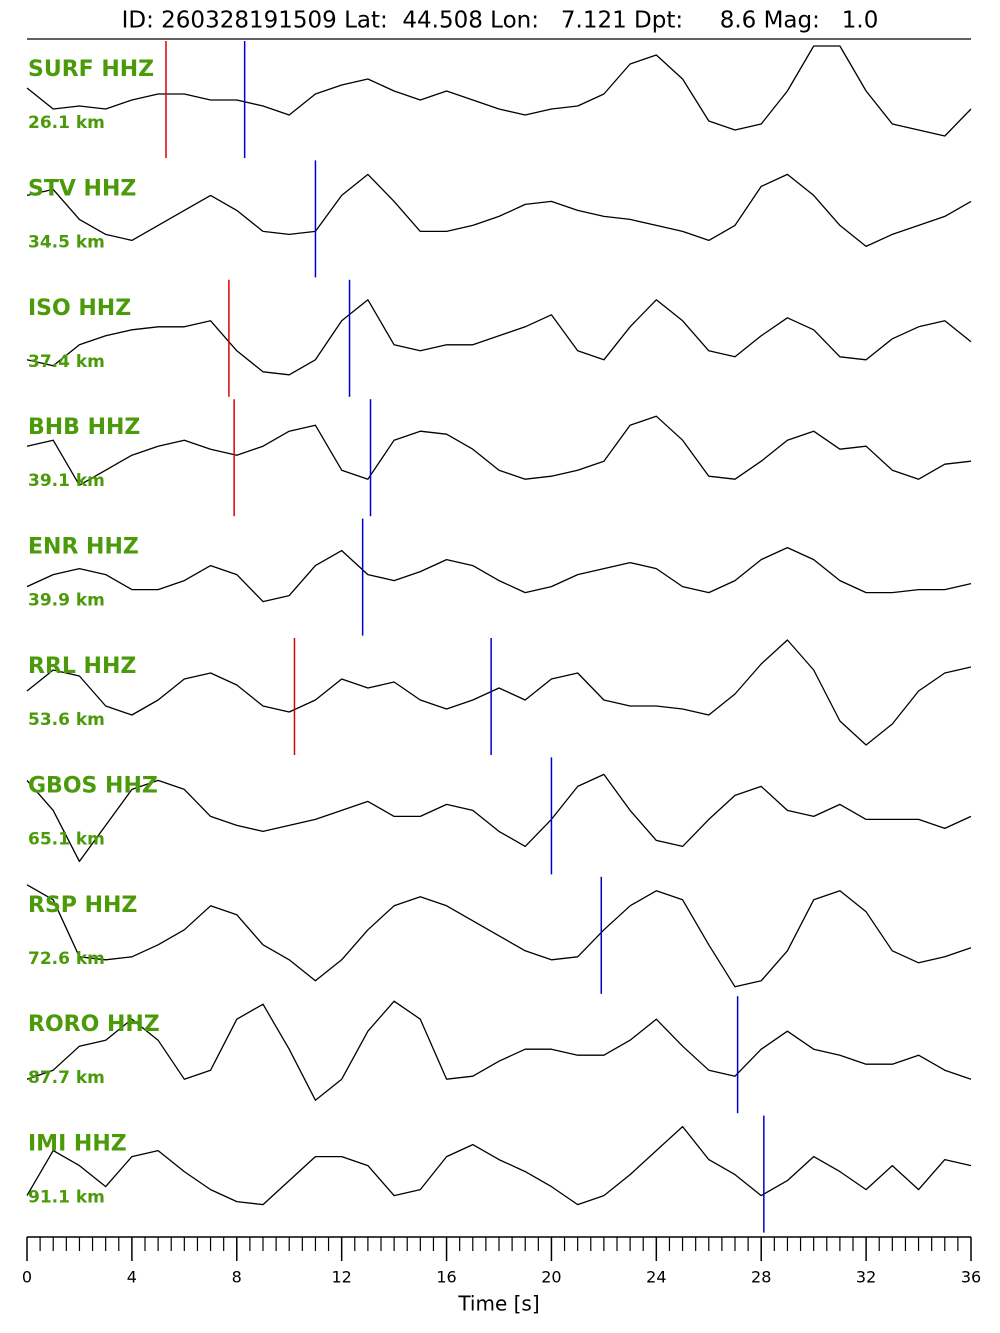  I want to click on station-label: IMI HHZ, so click(77, 1144).